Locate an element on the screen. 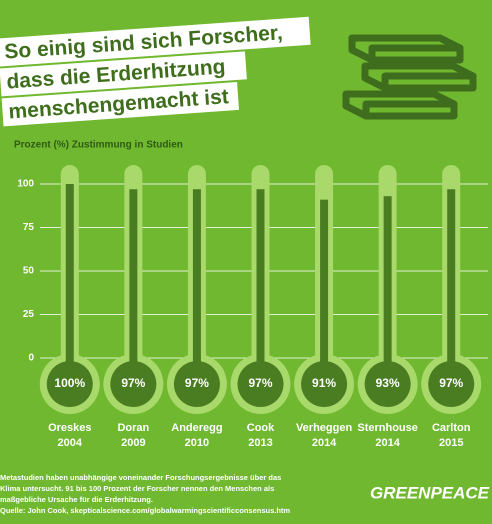 The image size is (492, 524). x-tick-label: Verheggen is located at coordinates (324, 428).